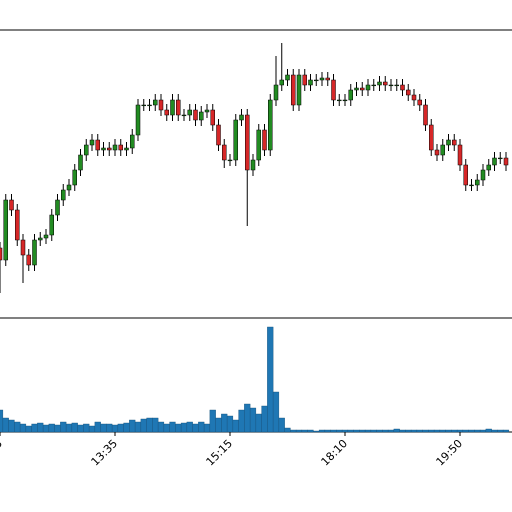 The height and width of the screenshot is (512, 512). Describe the element at coordinates (220, 453) in the screenshot. I see `x-tick-label: 15:15` at that location.